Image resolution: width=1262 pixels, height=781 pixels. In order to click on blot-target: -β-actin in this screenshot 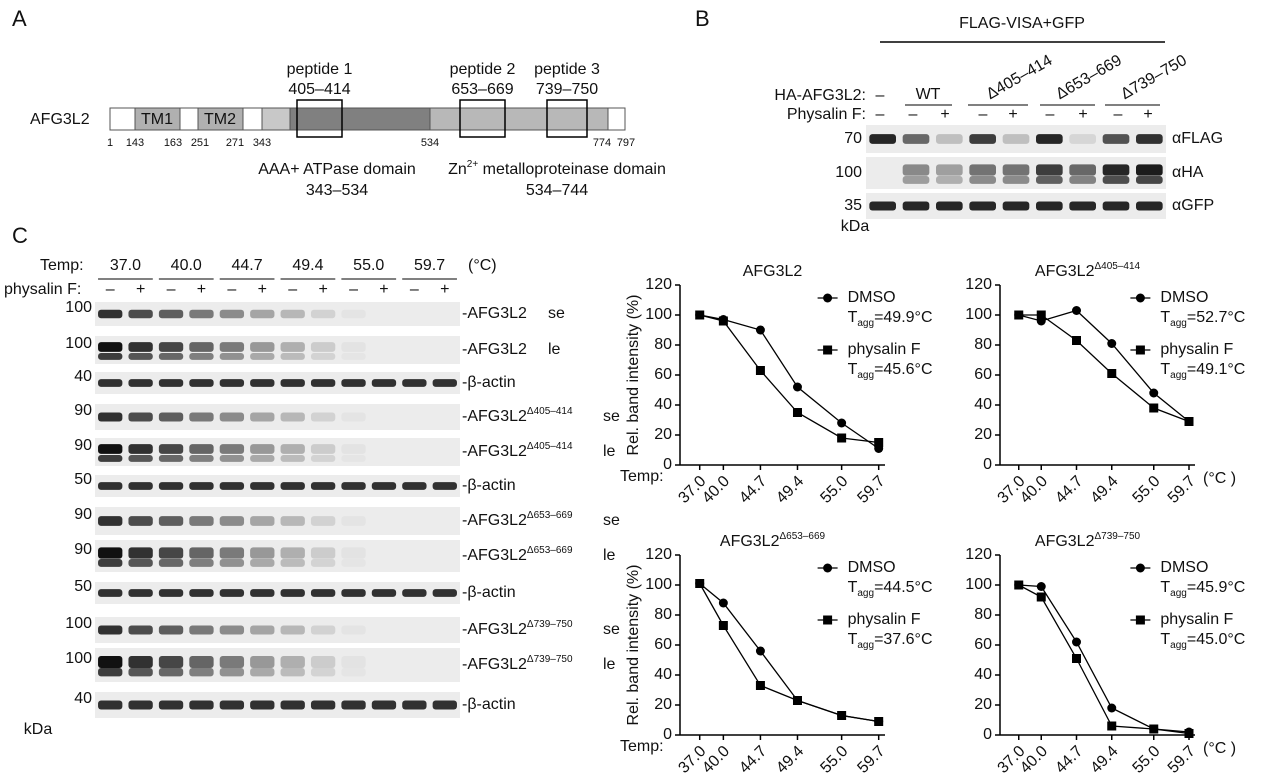, I will do `click(489, 704)`.